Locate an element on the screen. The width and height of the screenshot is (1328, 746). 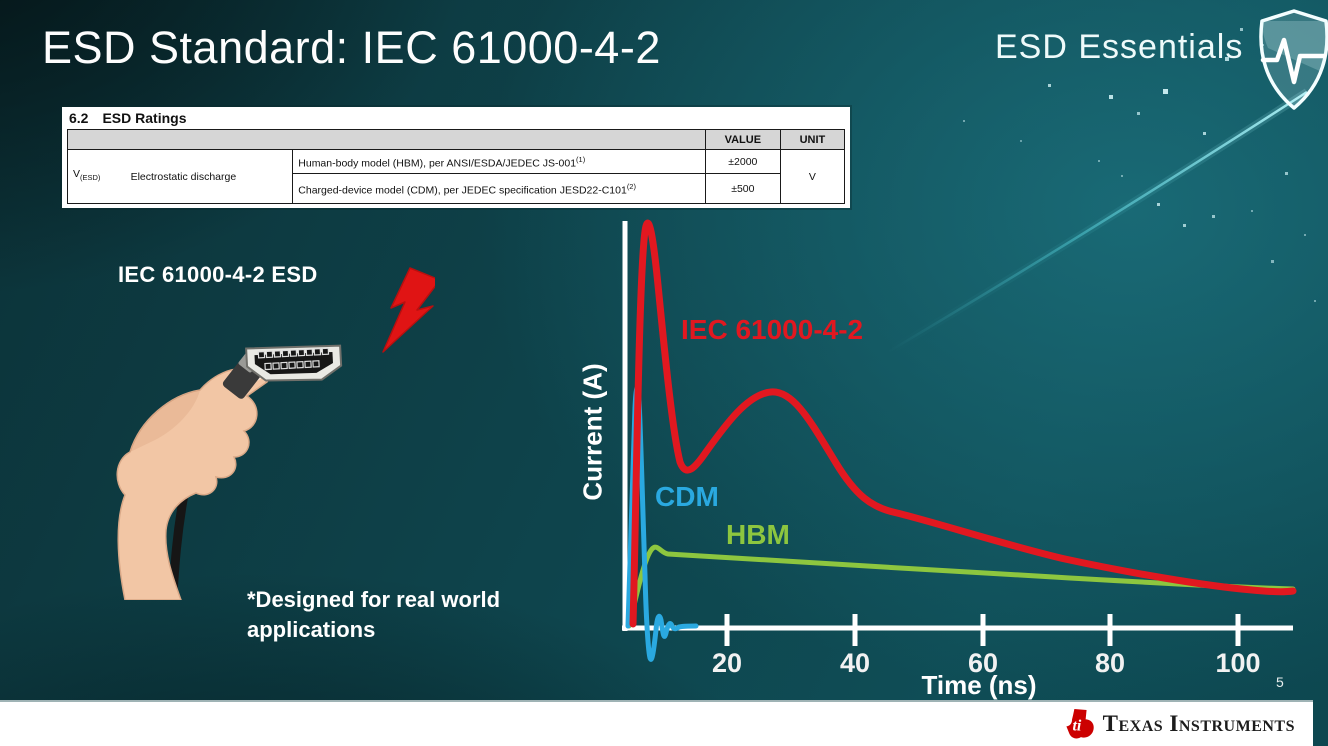
ti-wordmark: Texas Instruments is located at coordinates (1198, 723).